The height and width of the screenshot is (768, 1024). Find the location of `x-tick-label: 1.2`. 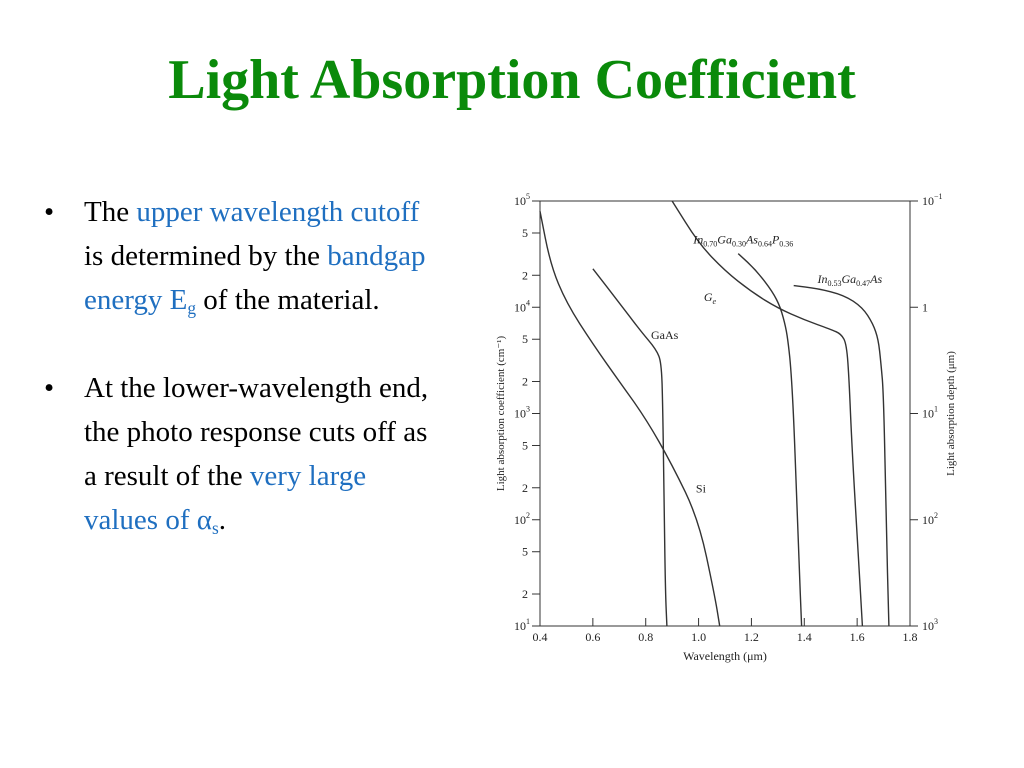

x-tick-label: 1.2 is located at coordinates (751, 637).